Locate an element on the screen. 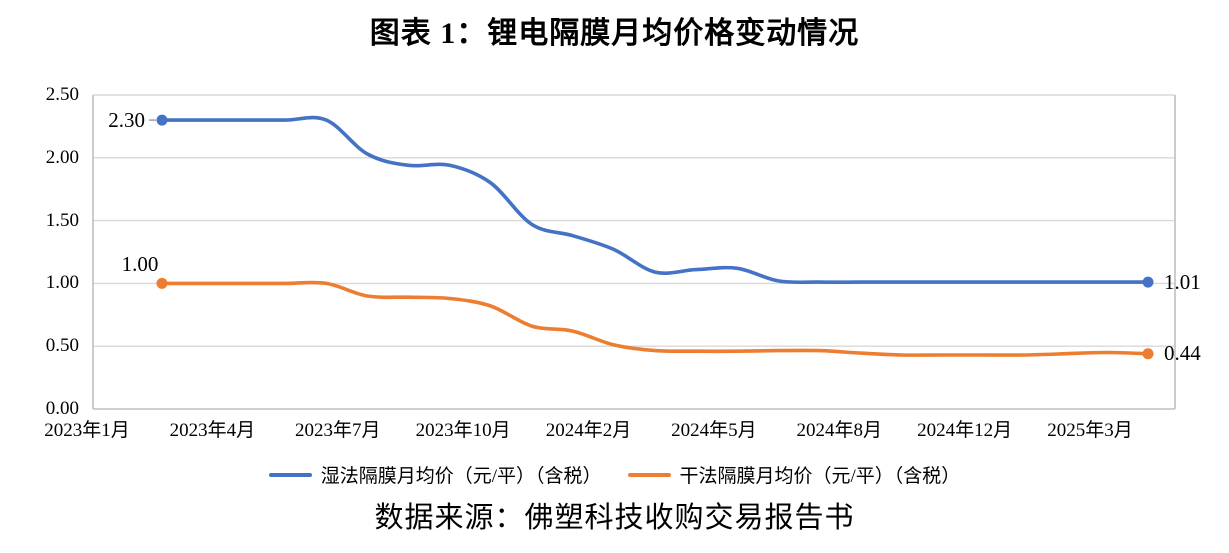  legend-label-dry: 干法隔膜月均价（元/平）（含税） is located at coordinates (820, 476).